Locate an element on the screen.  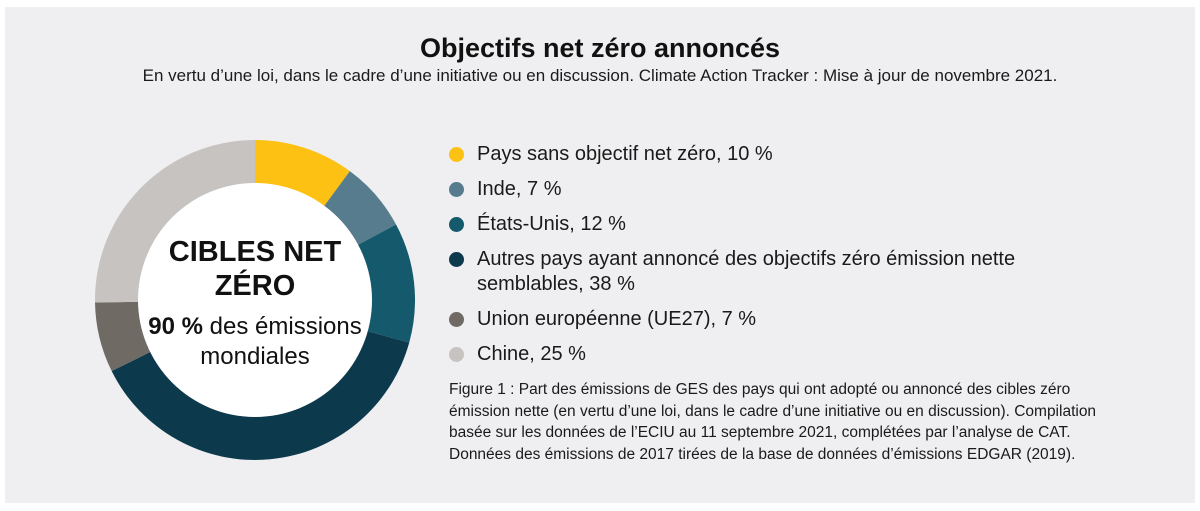
donut-hole is located at coordinates (255, 300).